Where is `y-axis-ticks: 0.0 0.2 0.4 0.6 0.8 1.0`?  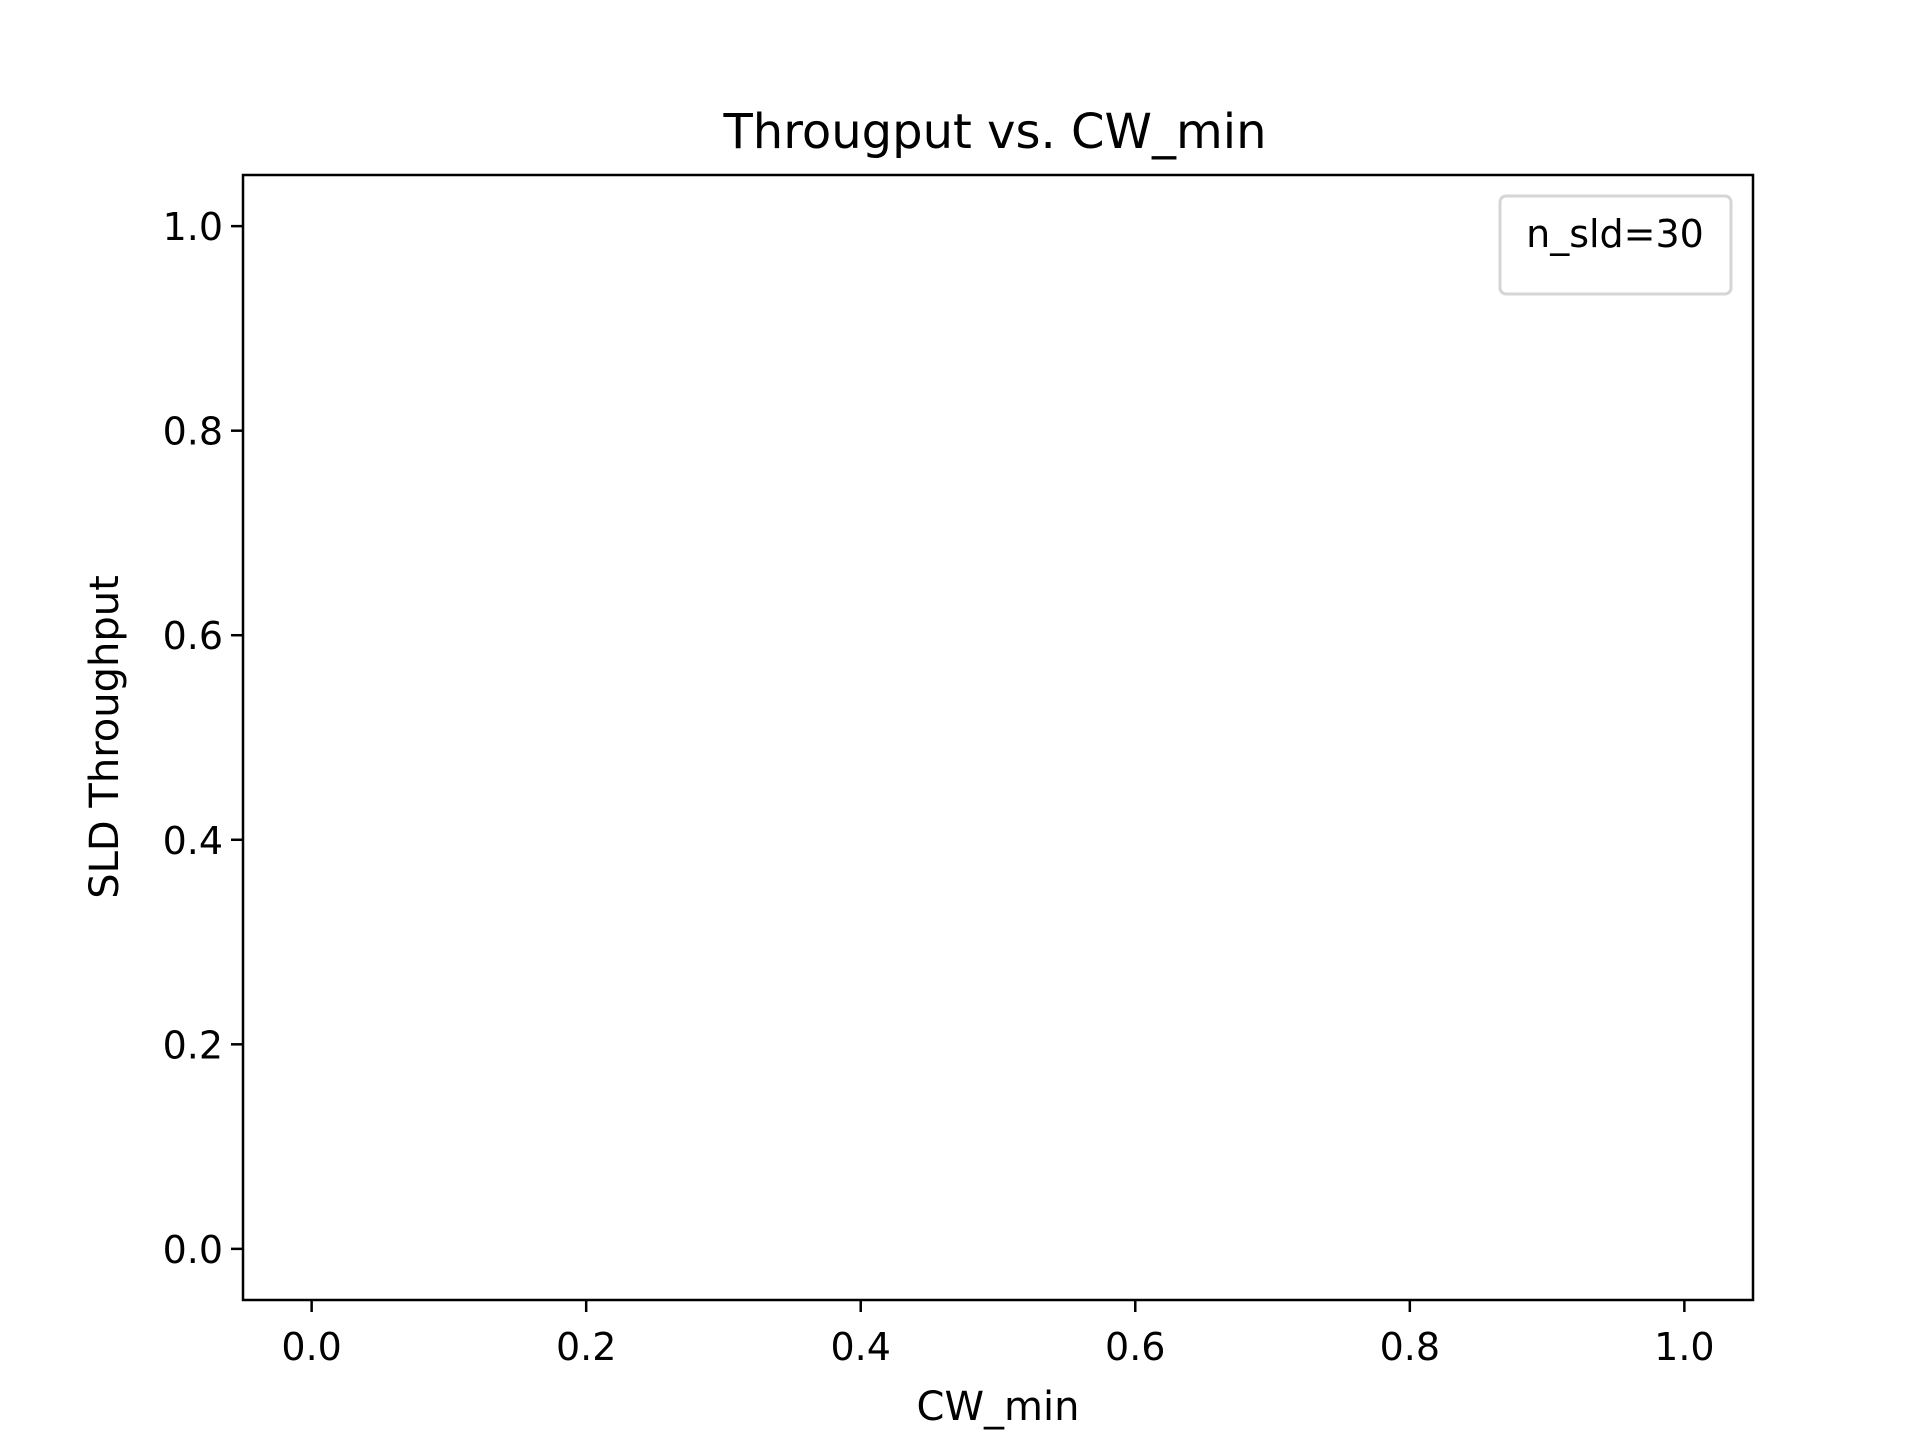 y-axis-ticks: 0.0 0.2 0.4 0.6 0.8 1.0 is located at coordinates (203, 738).